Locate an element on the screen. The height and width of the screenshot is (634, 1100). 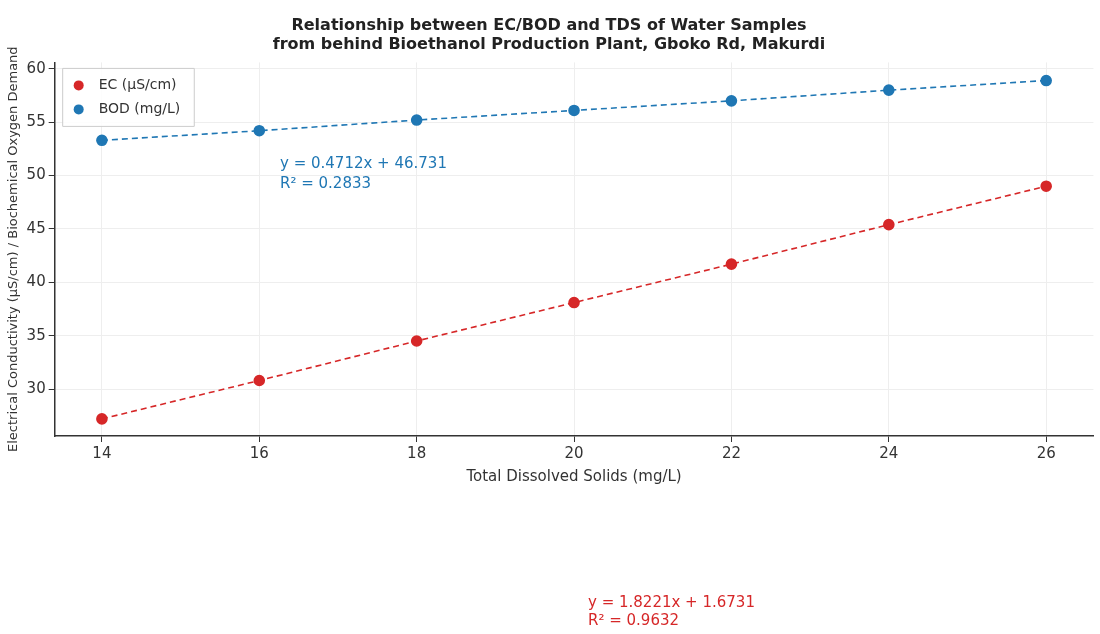
text: R² = 0.9632 is located at coordinates (634, 619).